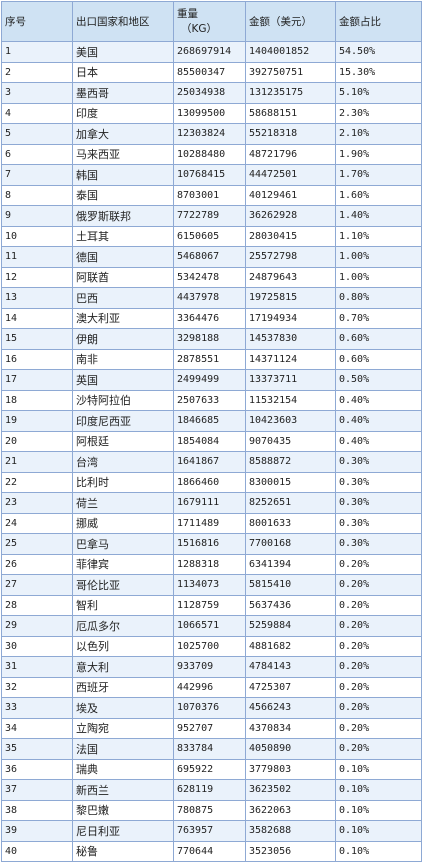 The width and height of the screenshot is (423, 867). I want to click on cell-amount: 4050890, so click(290, 749).